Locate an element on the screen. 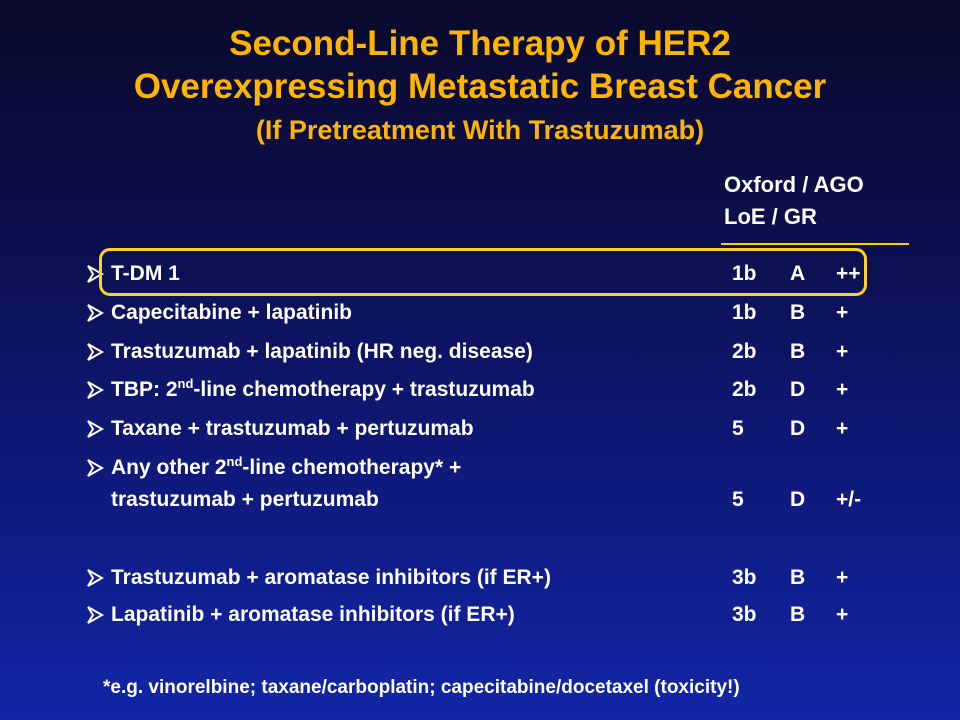 The image size is (960, 720). recommendation-value: ++ is located at coordinates (848, 273).